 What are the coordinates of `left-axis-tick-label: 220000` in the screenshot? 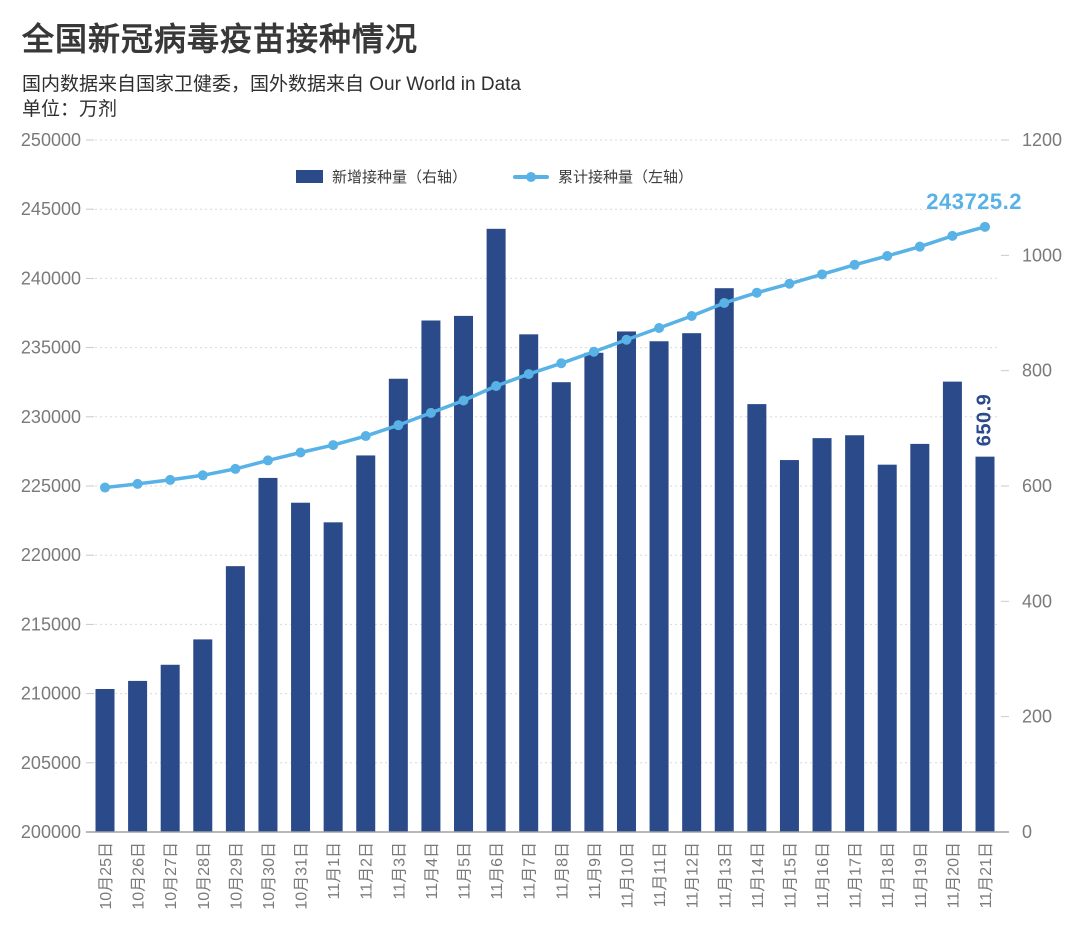 It's located at (51, 555).